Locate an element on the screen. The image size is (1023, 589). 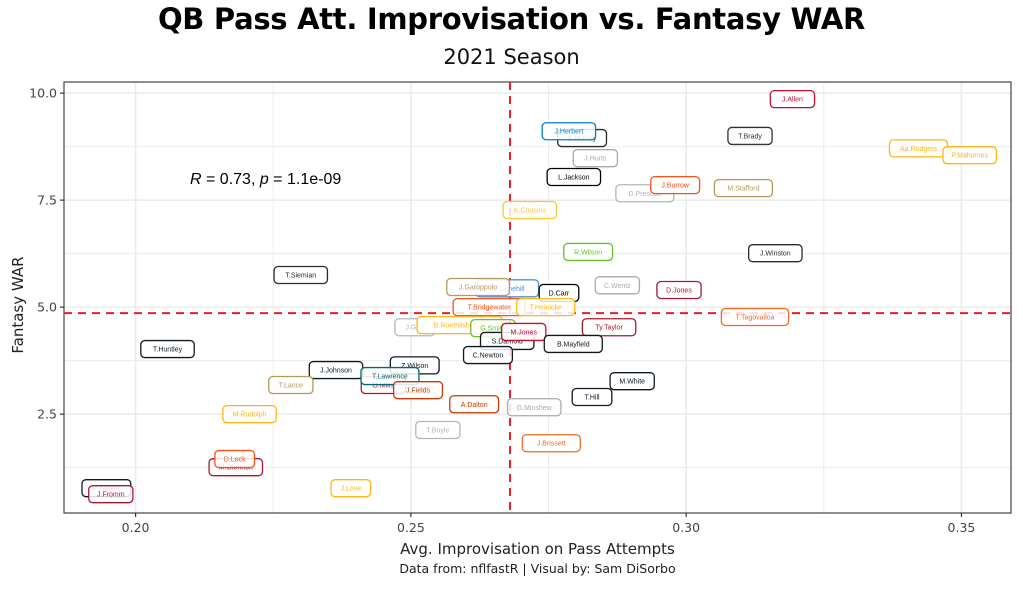
point-label-j-hurts: J.Hurts is located at coordinates (595, 158).